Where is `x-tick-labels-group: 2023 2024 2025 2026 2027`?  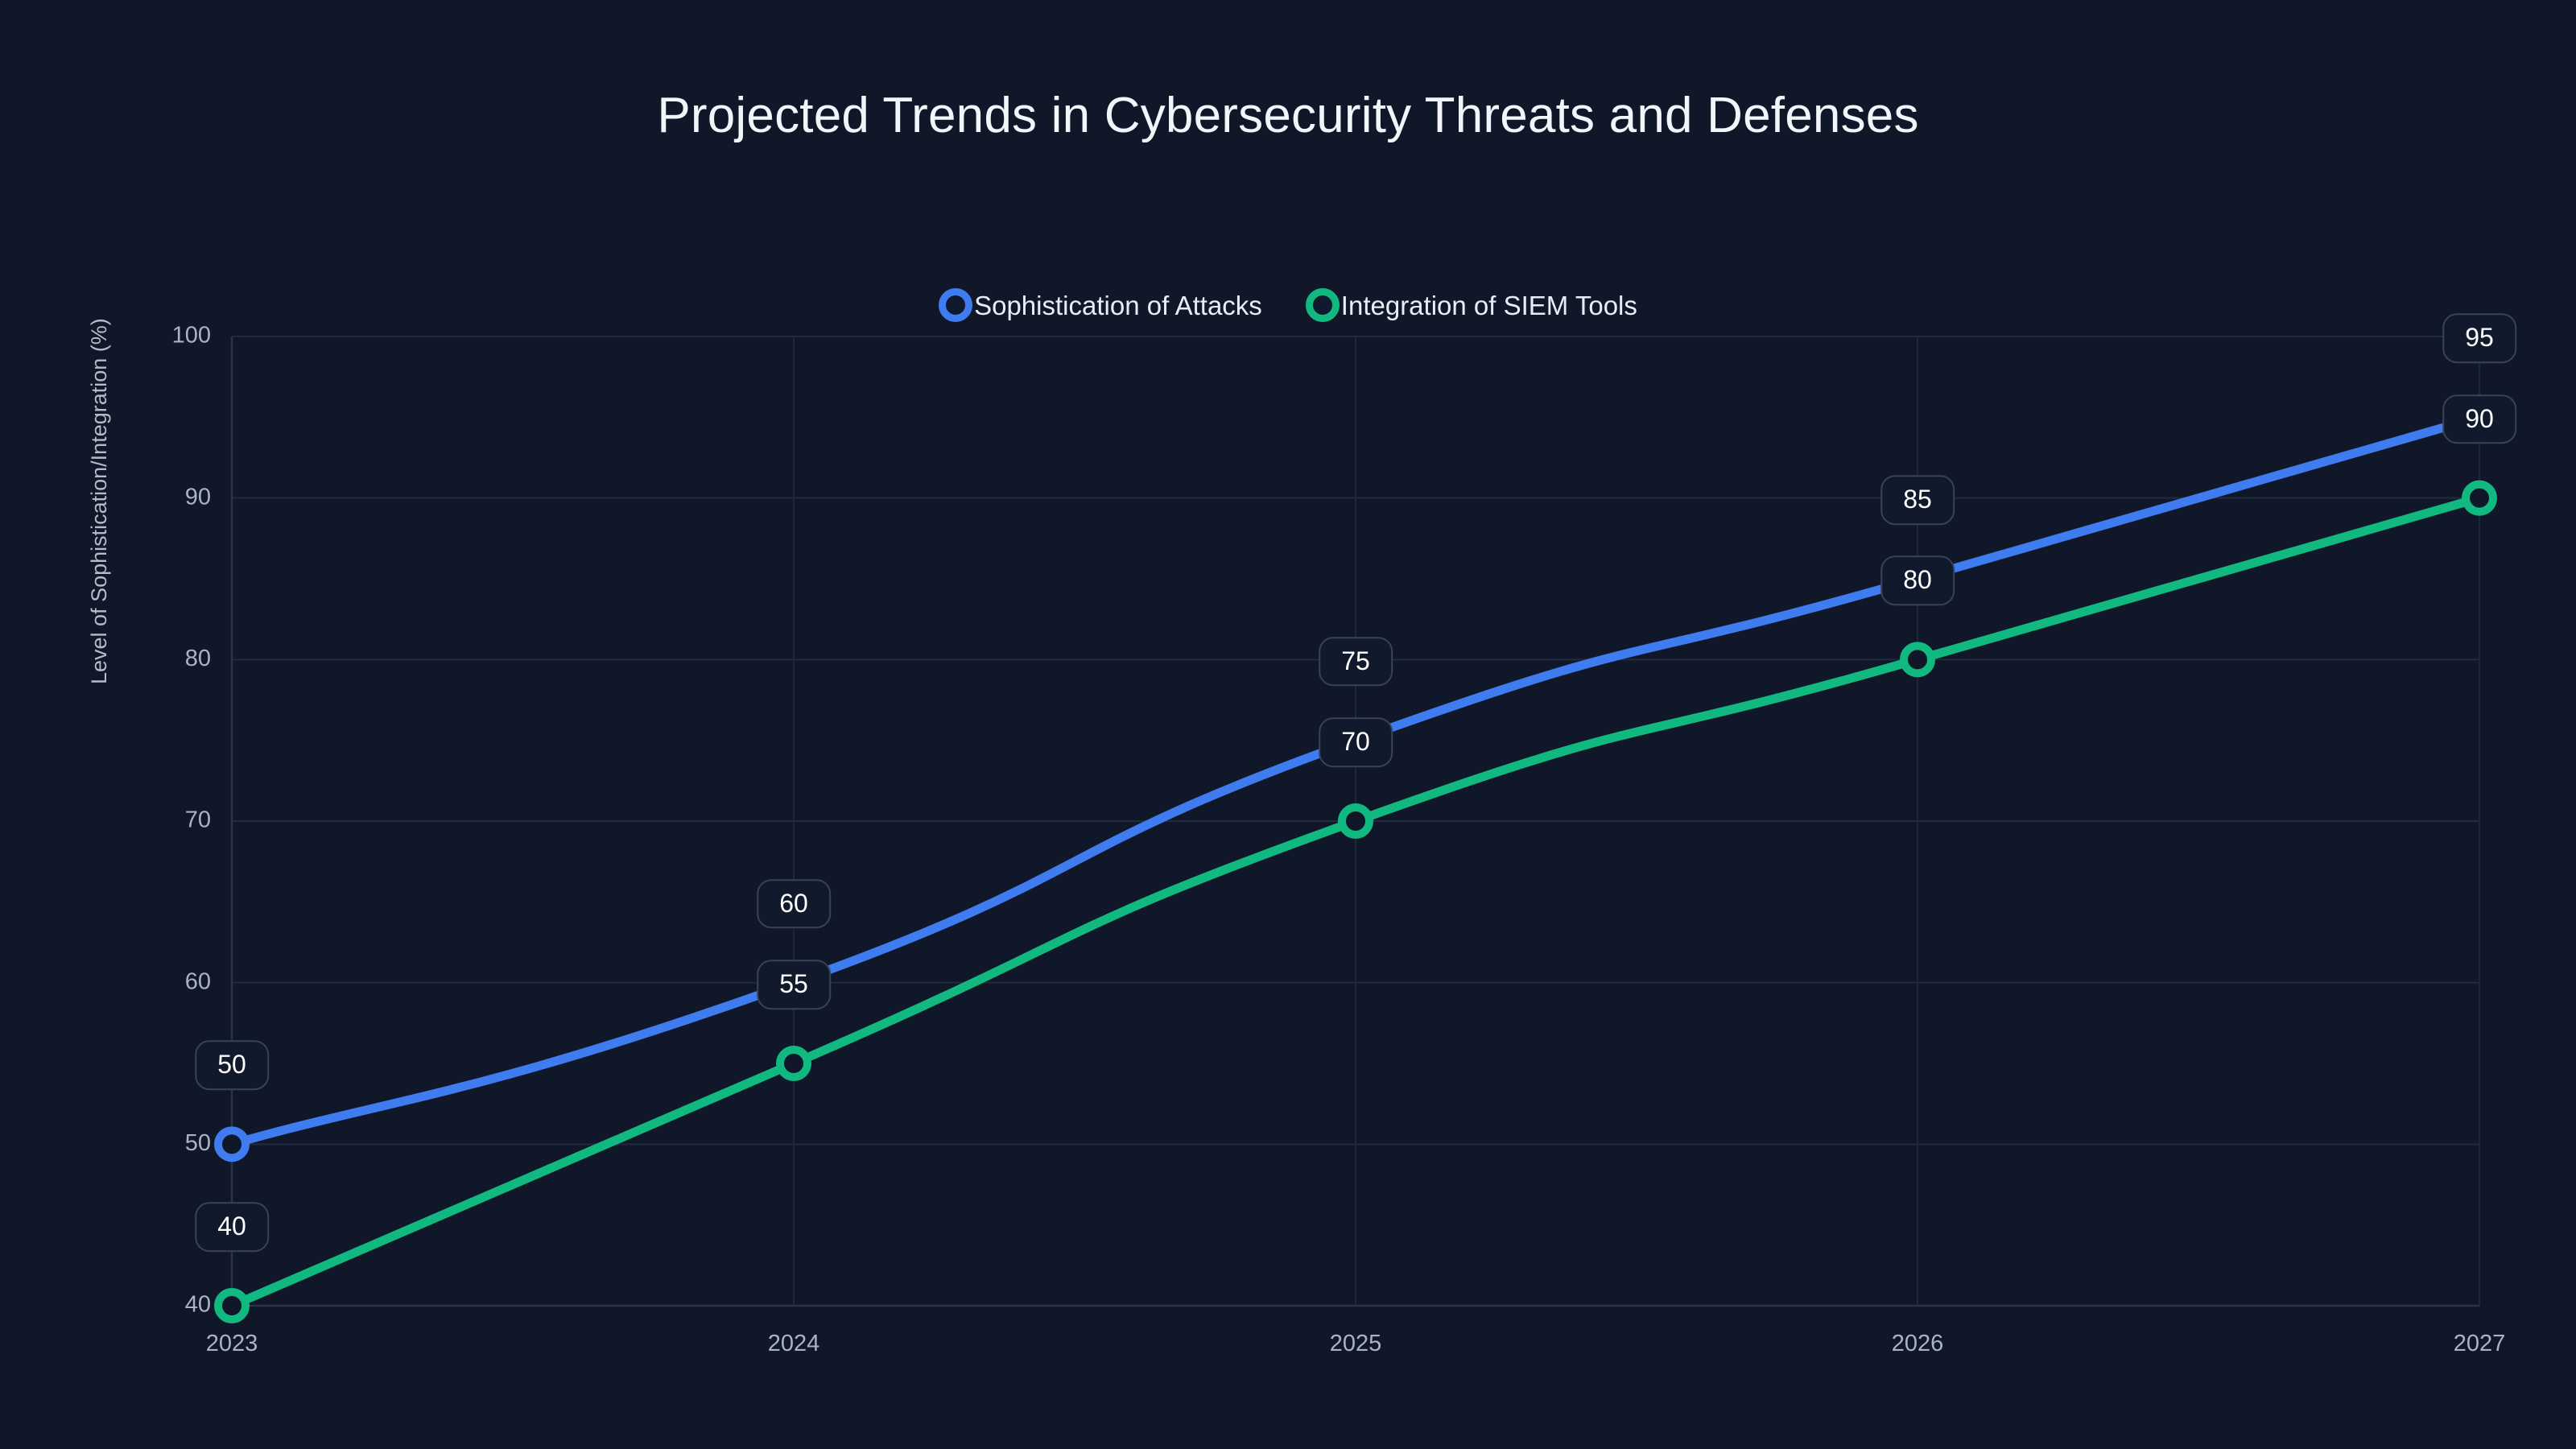 x-tick-labels-group: 2023 2024 2025 2026 2027 is located at coordinates (1356, 1343).